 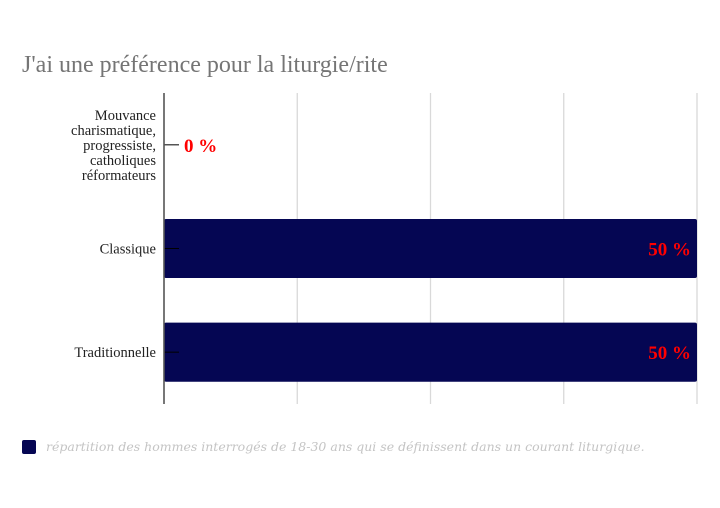 I want to click on legend-swatch, so click(x=29, y=446).